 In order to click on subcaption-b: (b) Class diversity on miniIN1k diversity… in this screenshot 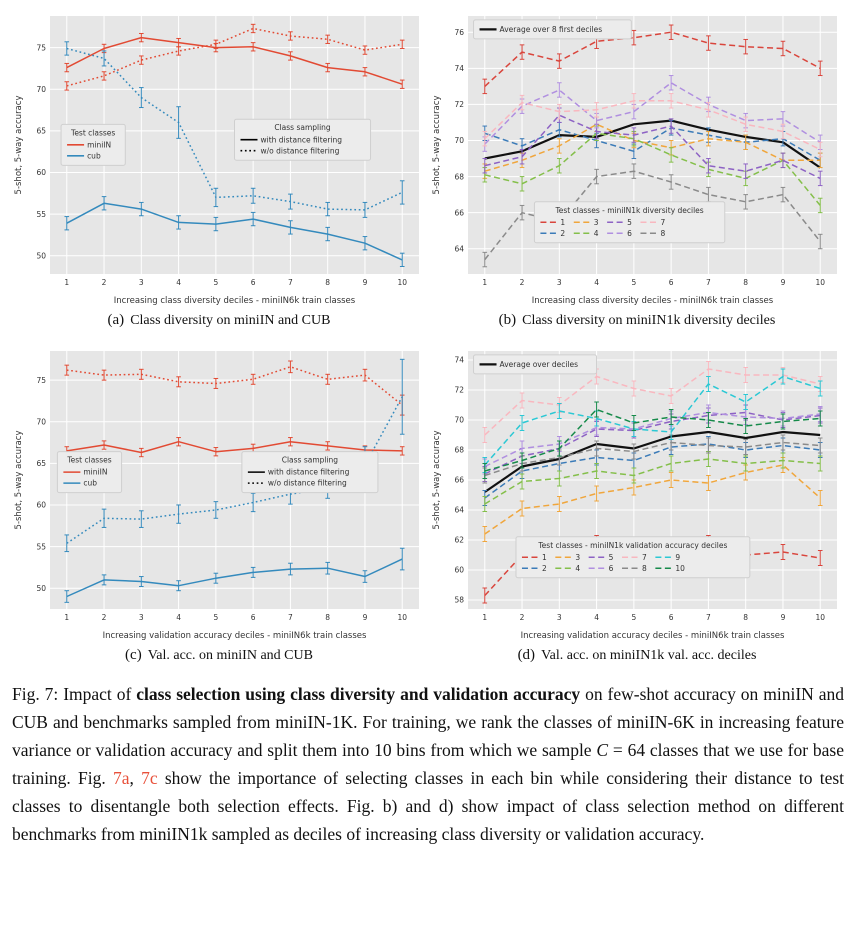, I will do `click(637, 320)`.